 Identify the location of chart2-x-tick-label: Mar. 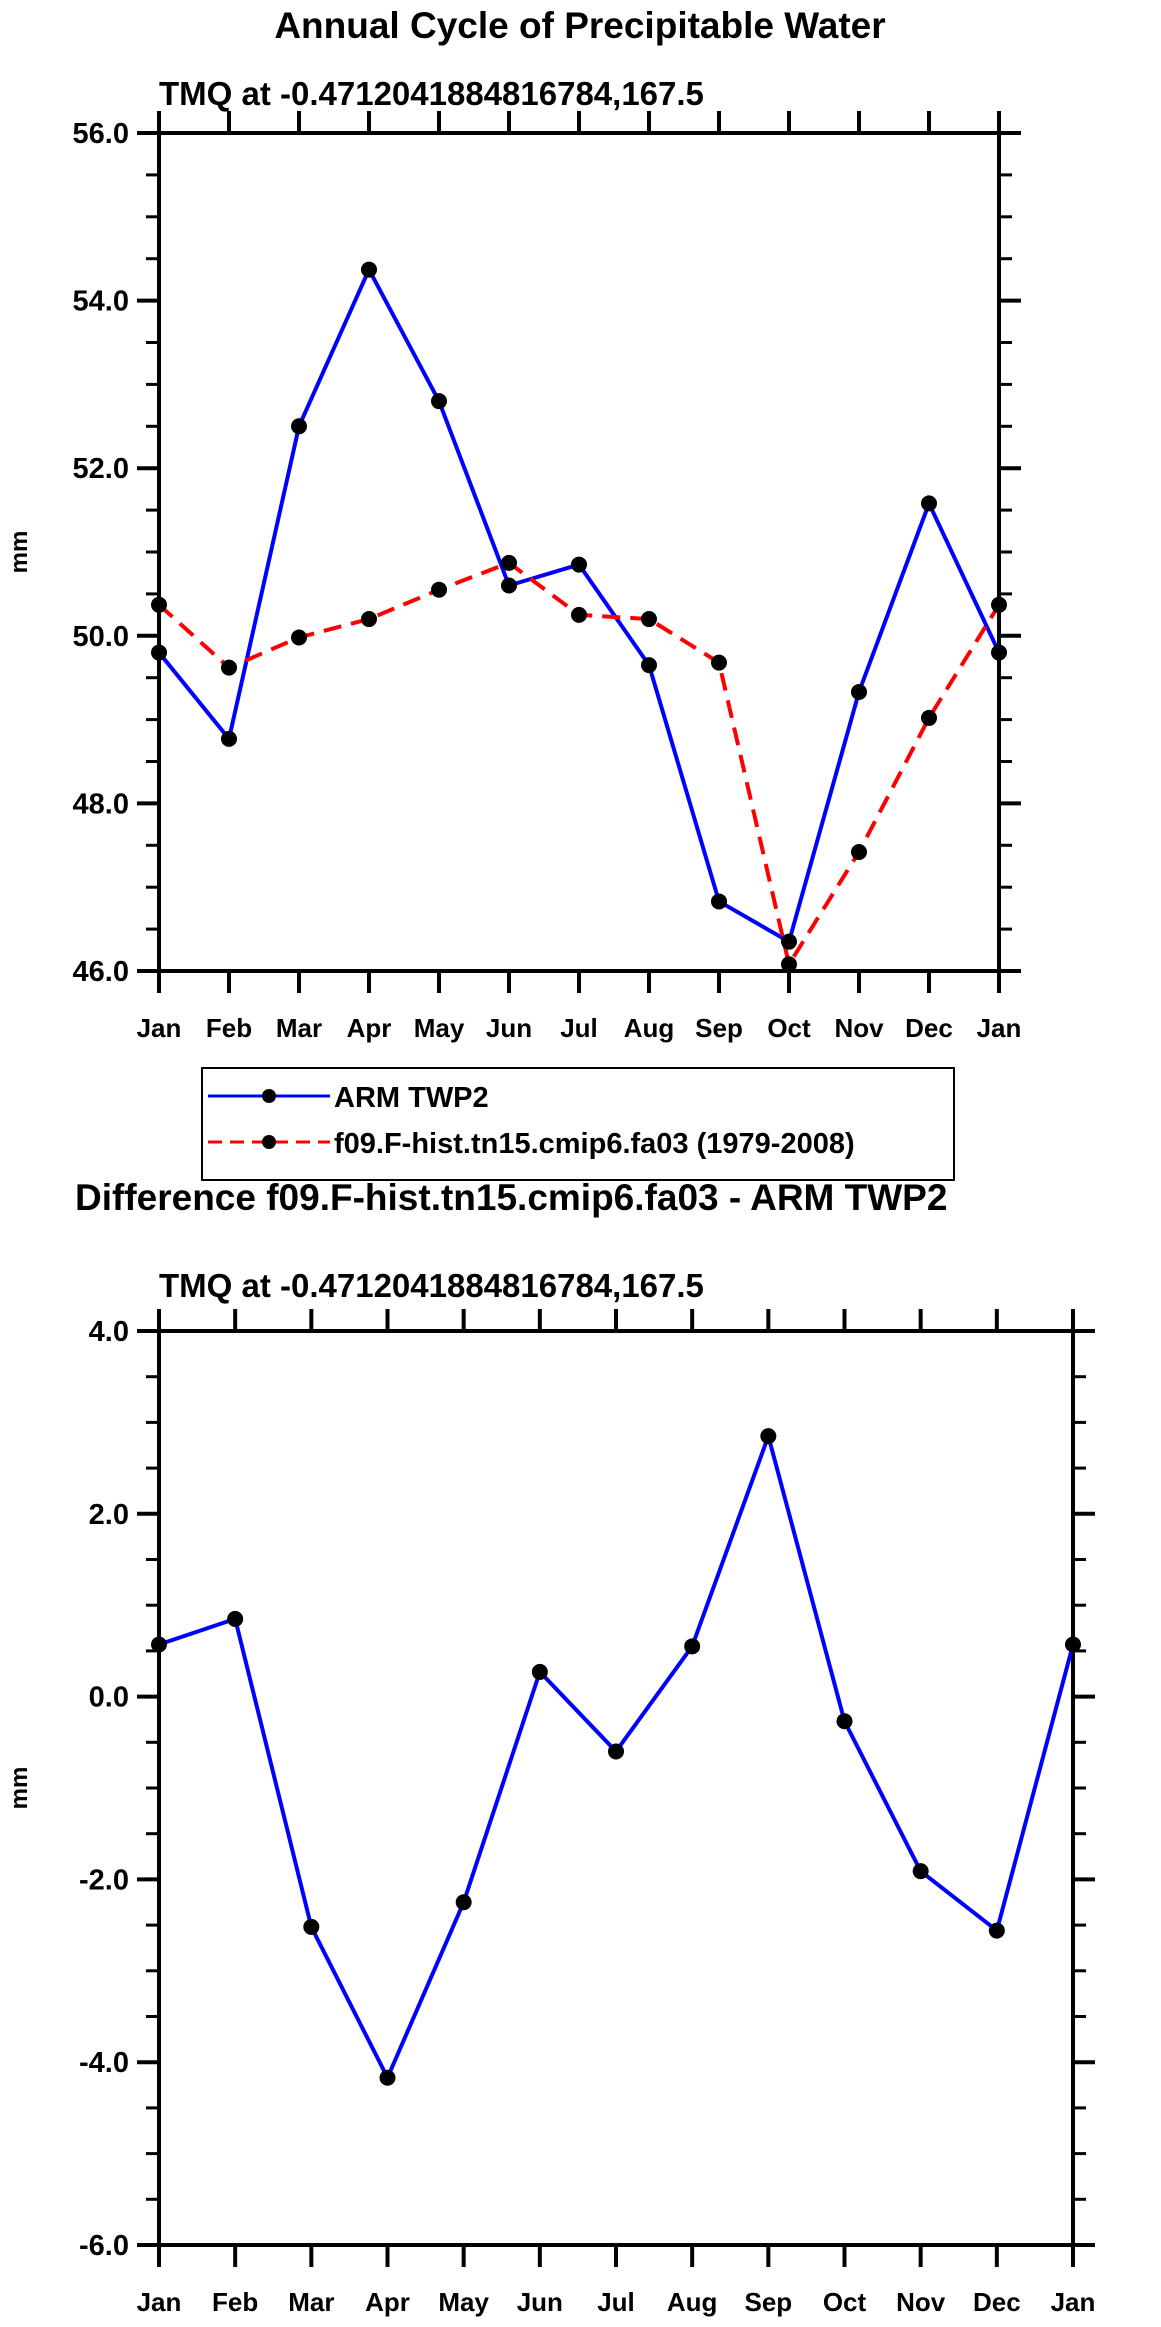
(311, 2302).